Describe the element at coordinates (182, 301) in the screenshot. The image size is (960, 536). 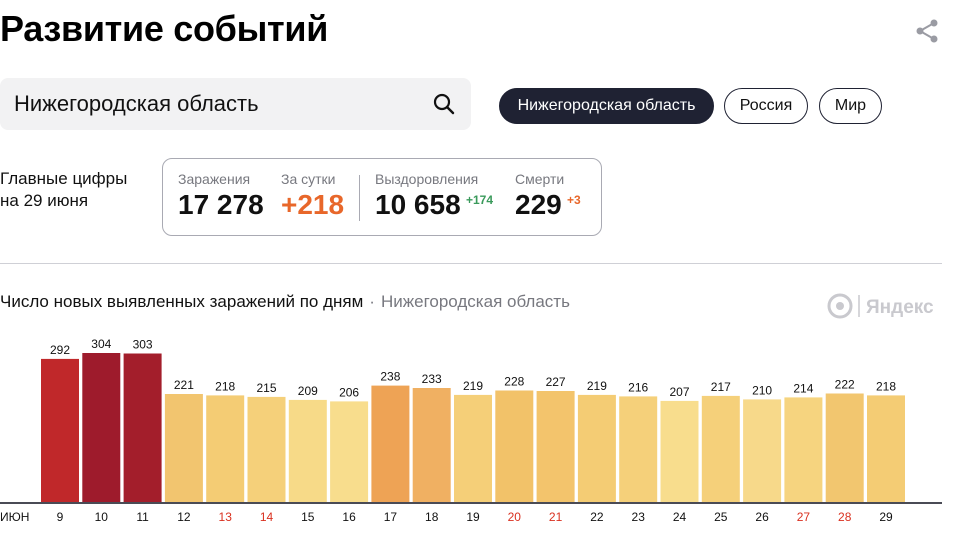
I see `chart-title-text: Число новых выявленных заражений по дням` at that location.